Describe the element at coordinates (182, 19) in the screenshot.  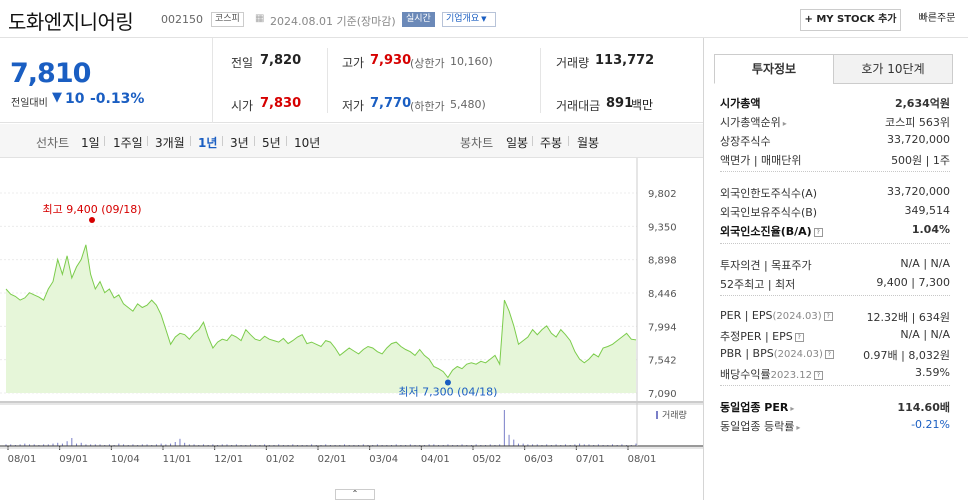
I see `stock-code: 002150` at that location.